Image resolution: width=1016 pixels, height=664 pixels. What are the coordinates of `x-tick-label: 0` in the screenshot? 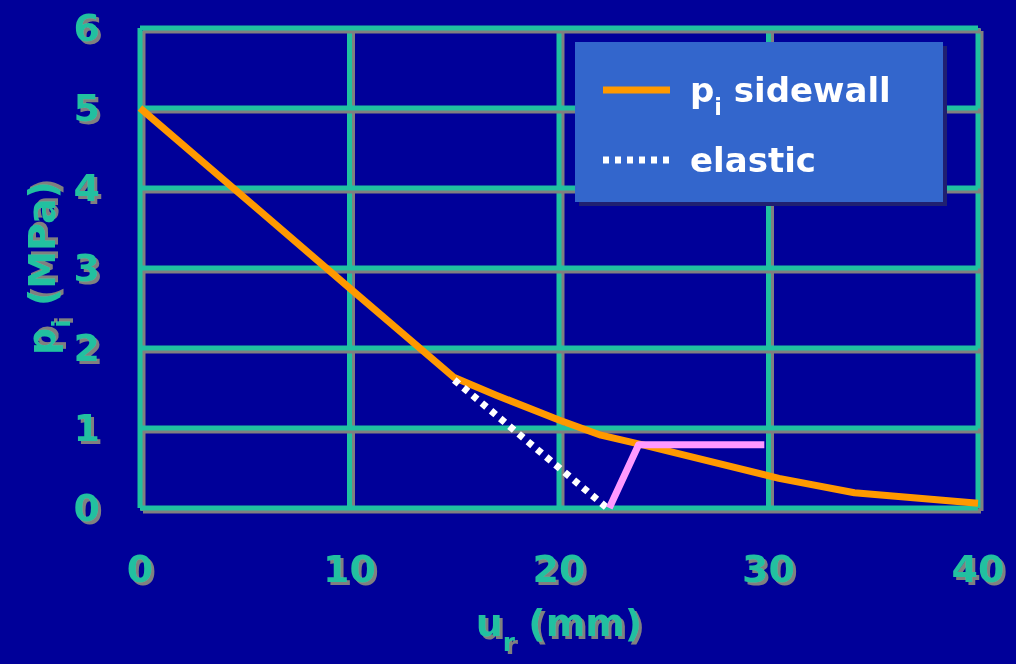 It's located at (140, 569).